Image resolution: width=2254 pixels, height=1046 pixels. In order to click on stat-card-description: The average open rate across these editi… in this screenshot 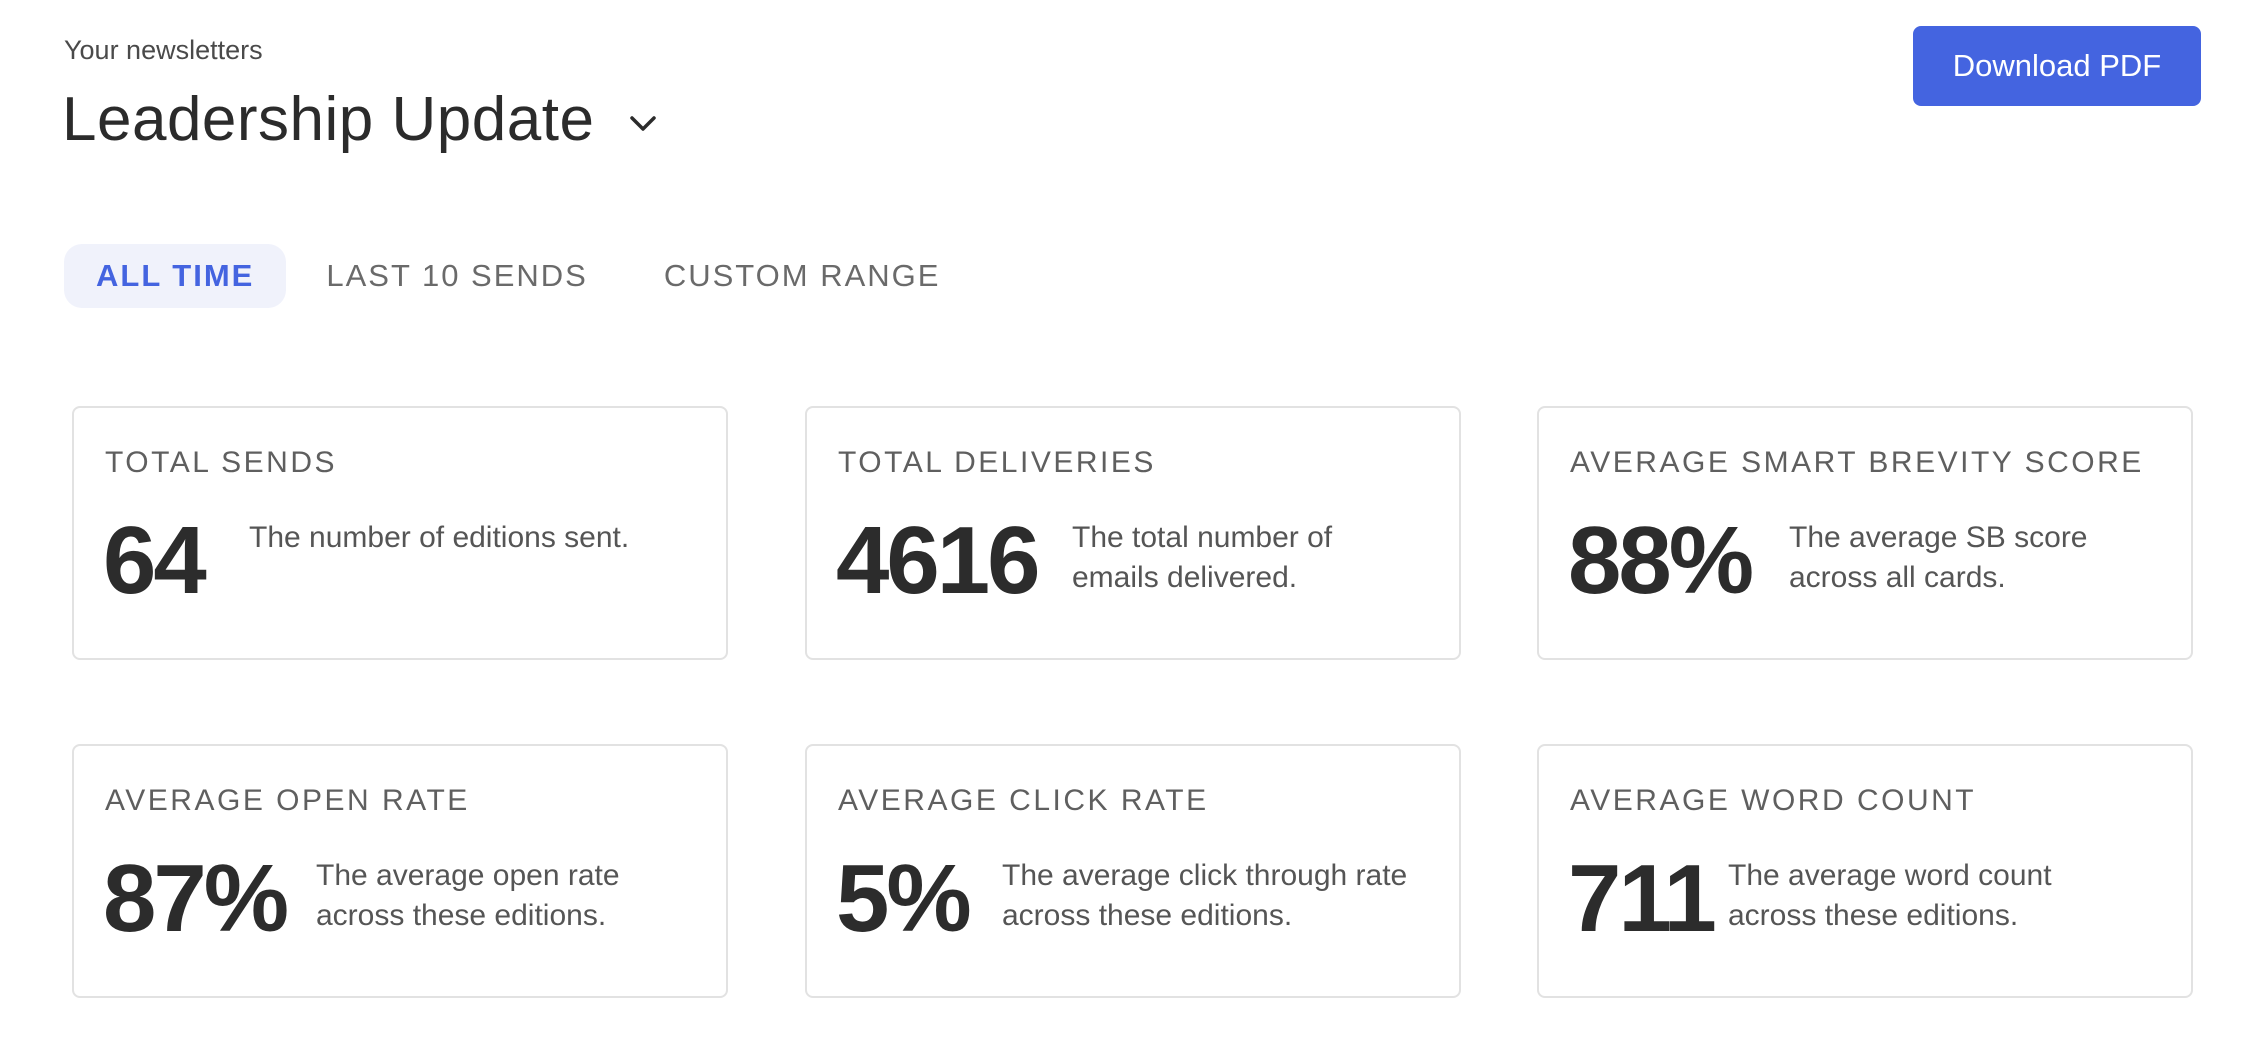, I will do `click(468, 895)`.